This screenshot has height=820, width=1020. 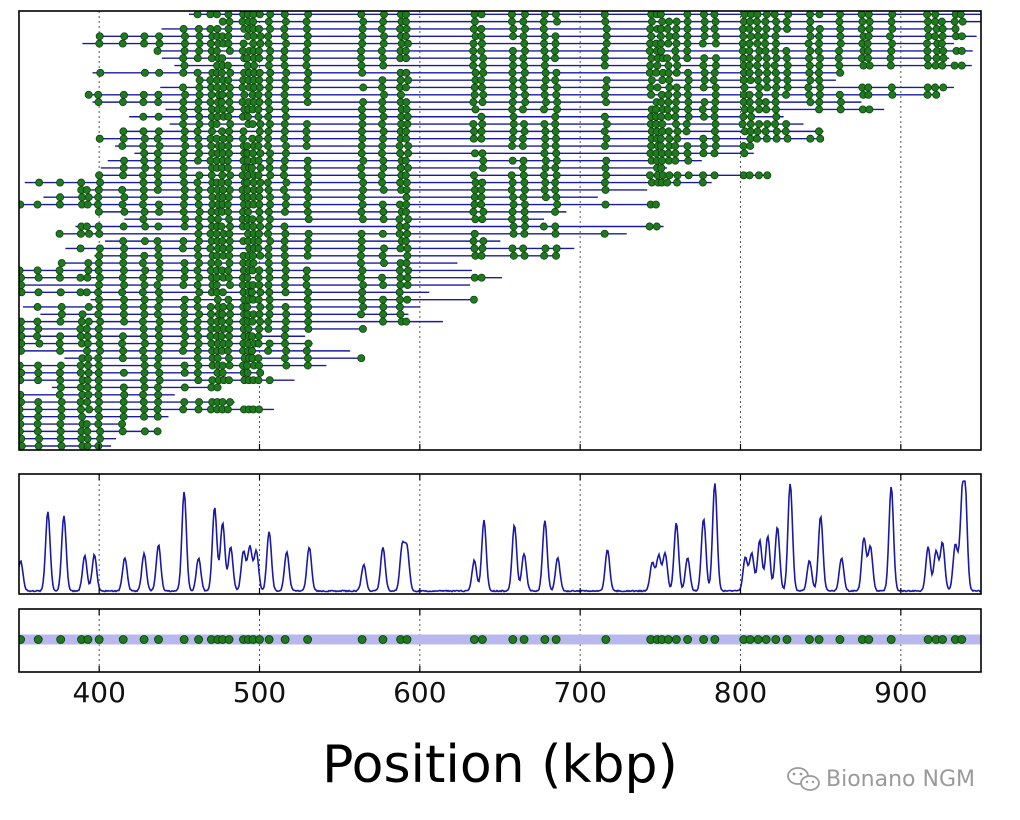 I want to click on x-tick-label-800: 800, so click(x=740, y=692).